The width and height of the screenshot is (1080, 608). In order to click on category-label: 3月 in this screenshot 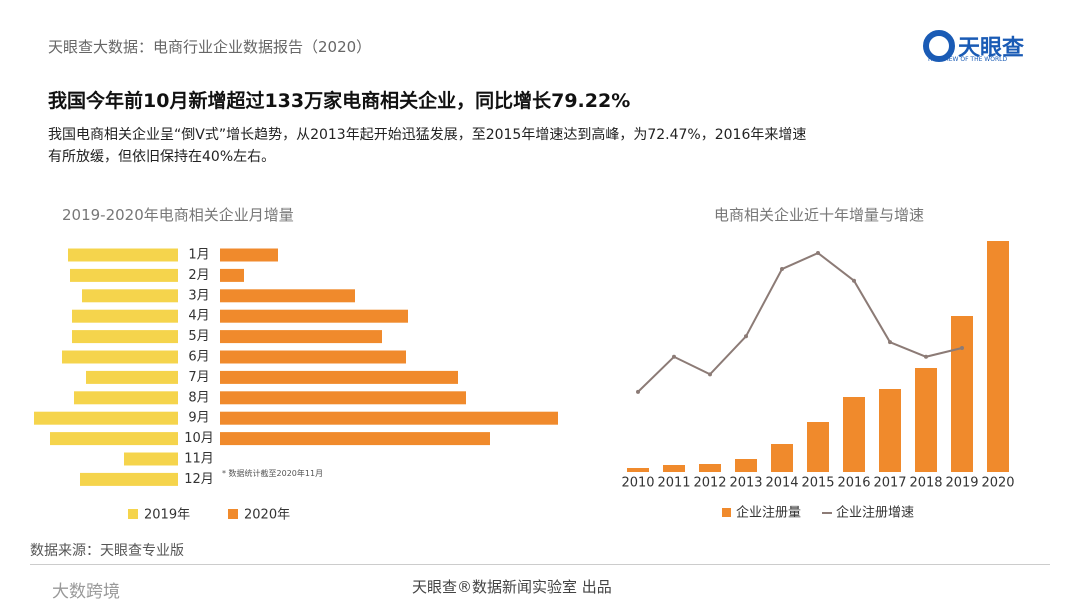, I will do `click(198, 295)`.